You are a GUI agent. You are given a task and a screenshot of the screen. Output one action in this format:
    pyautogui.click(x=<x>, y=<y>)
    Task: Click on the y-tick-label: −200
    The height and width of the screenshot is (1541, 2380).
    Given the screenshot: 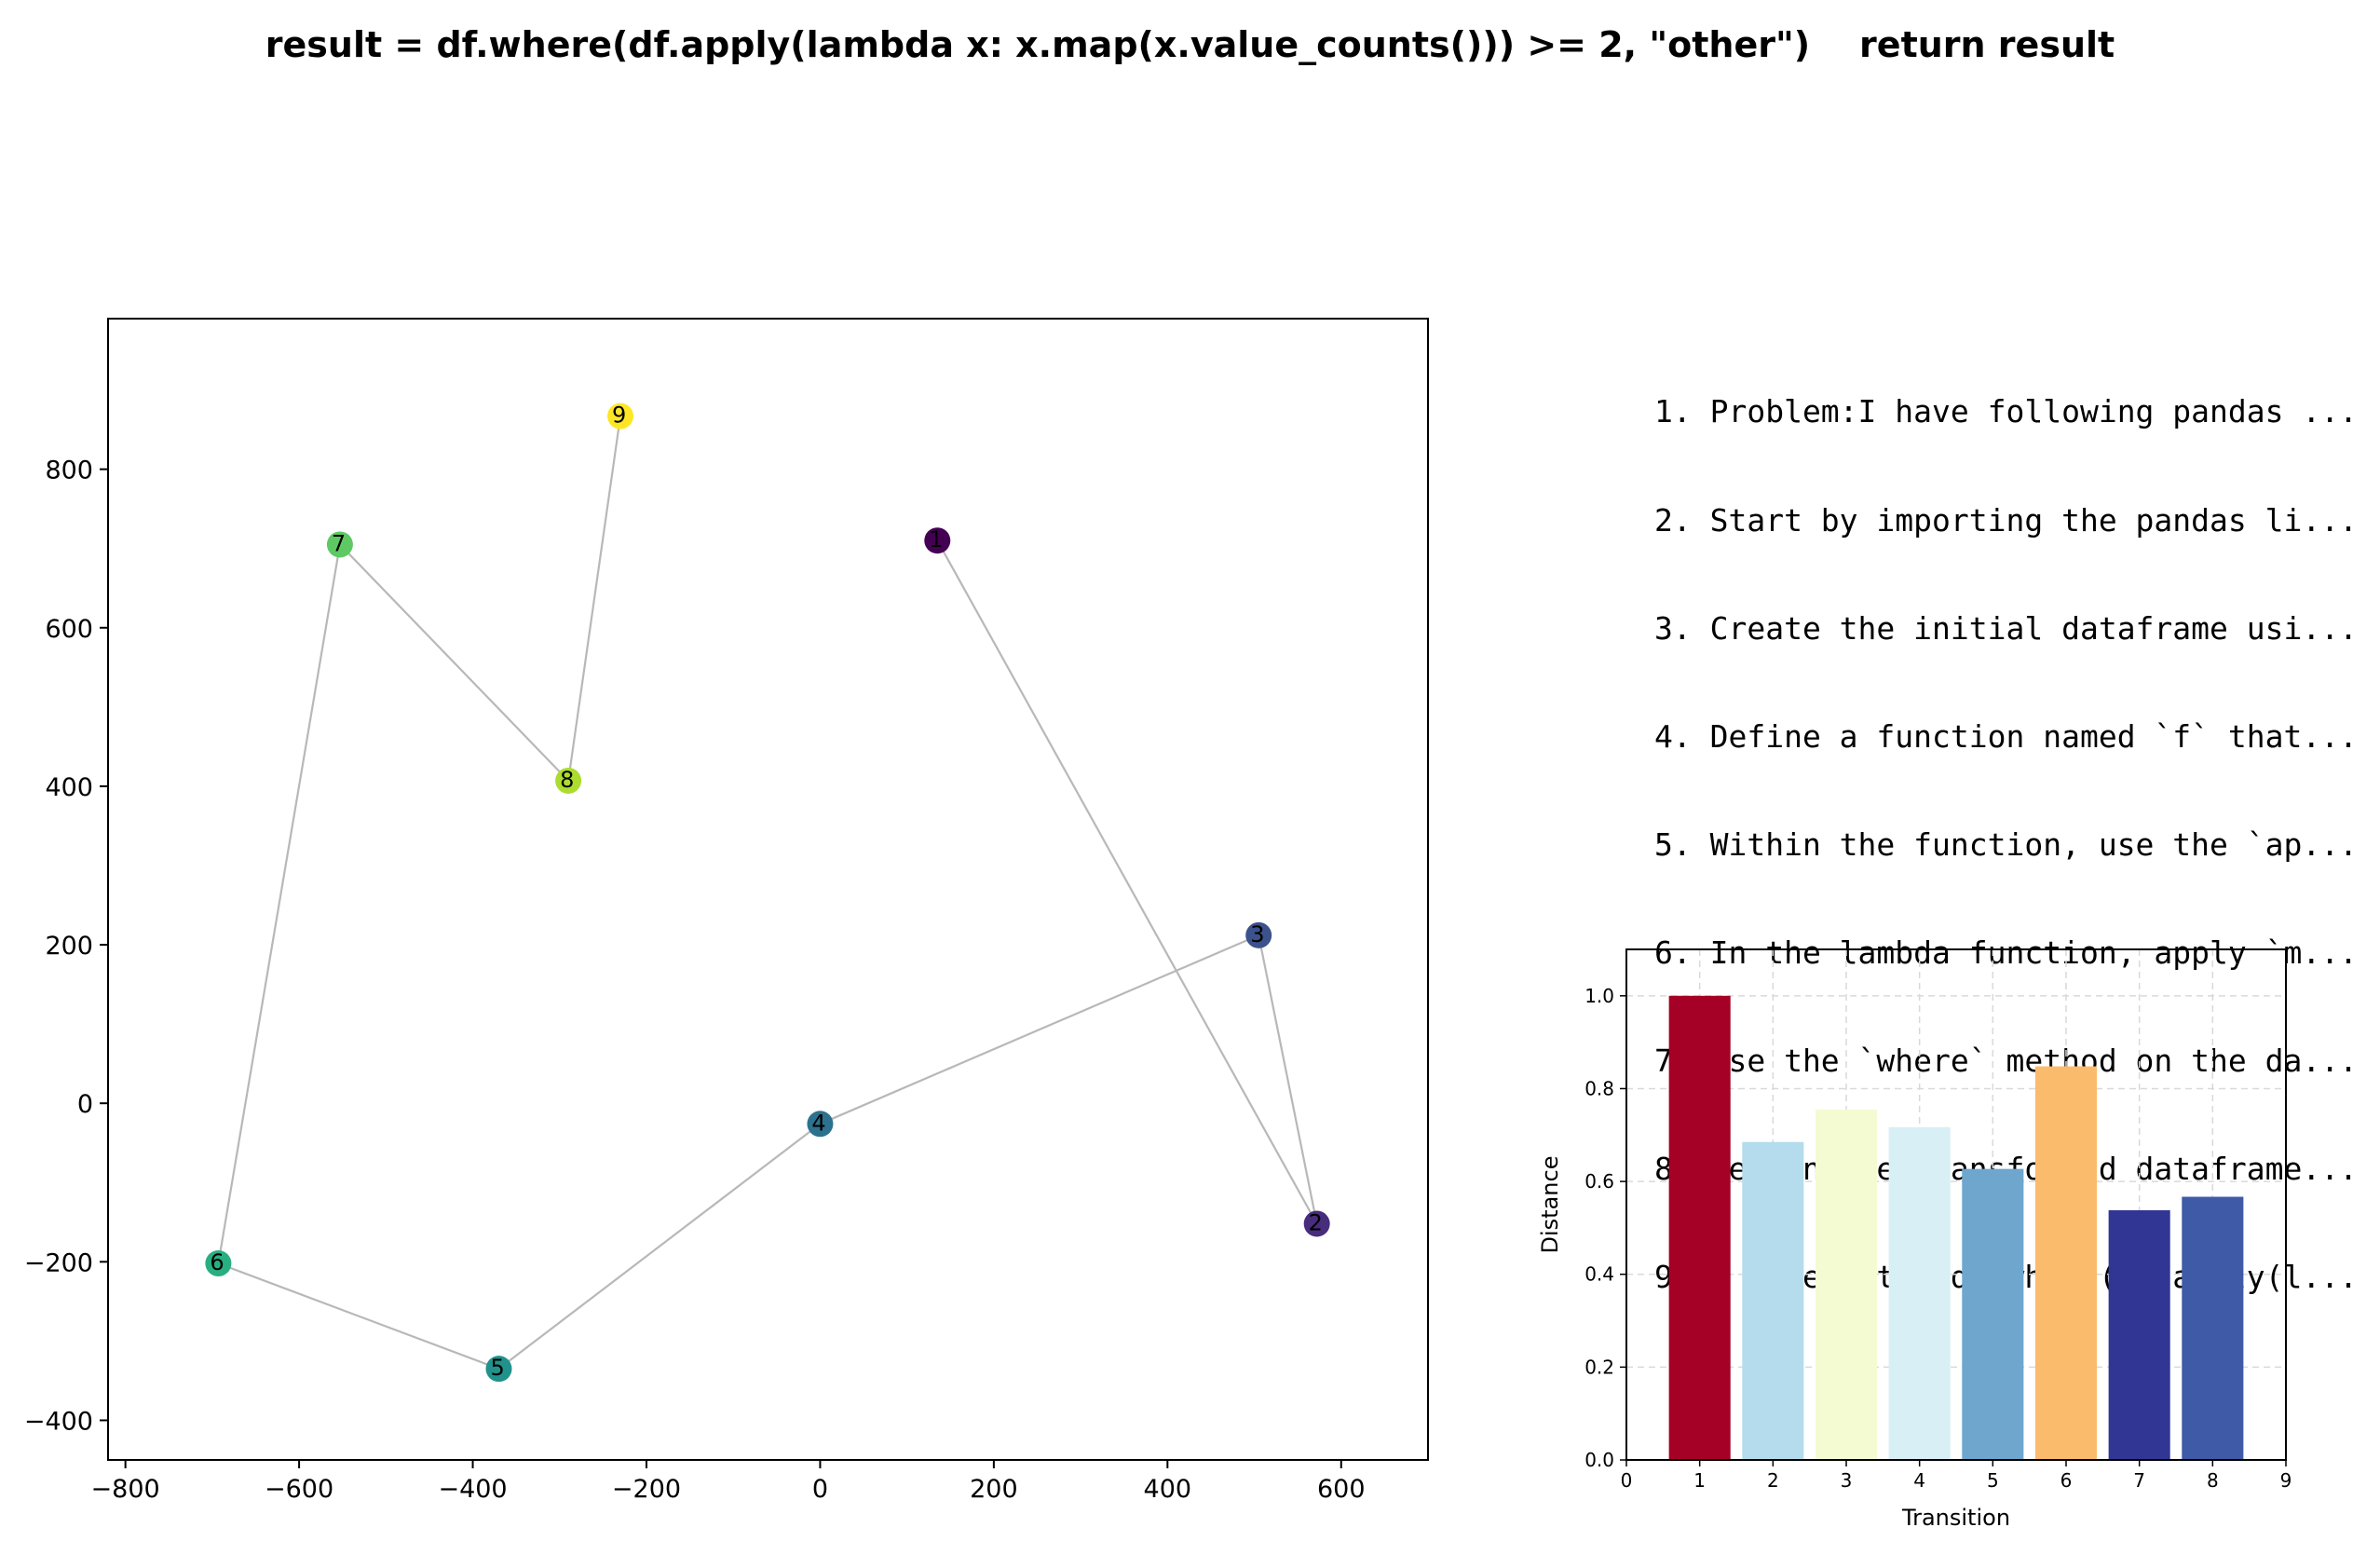 What is the action you would take?
    pyautogui.click(x=58, y=1262)
    